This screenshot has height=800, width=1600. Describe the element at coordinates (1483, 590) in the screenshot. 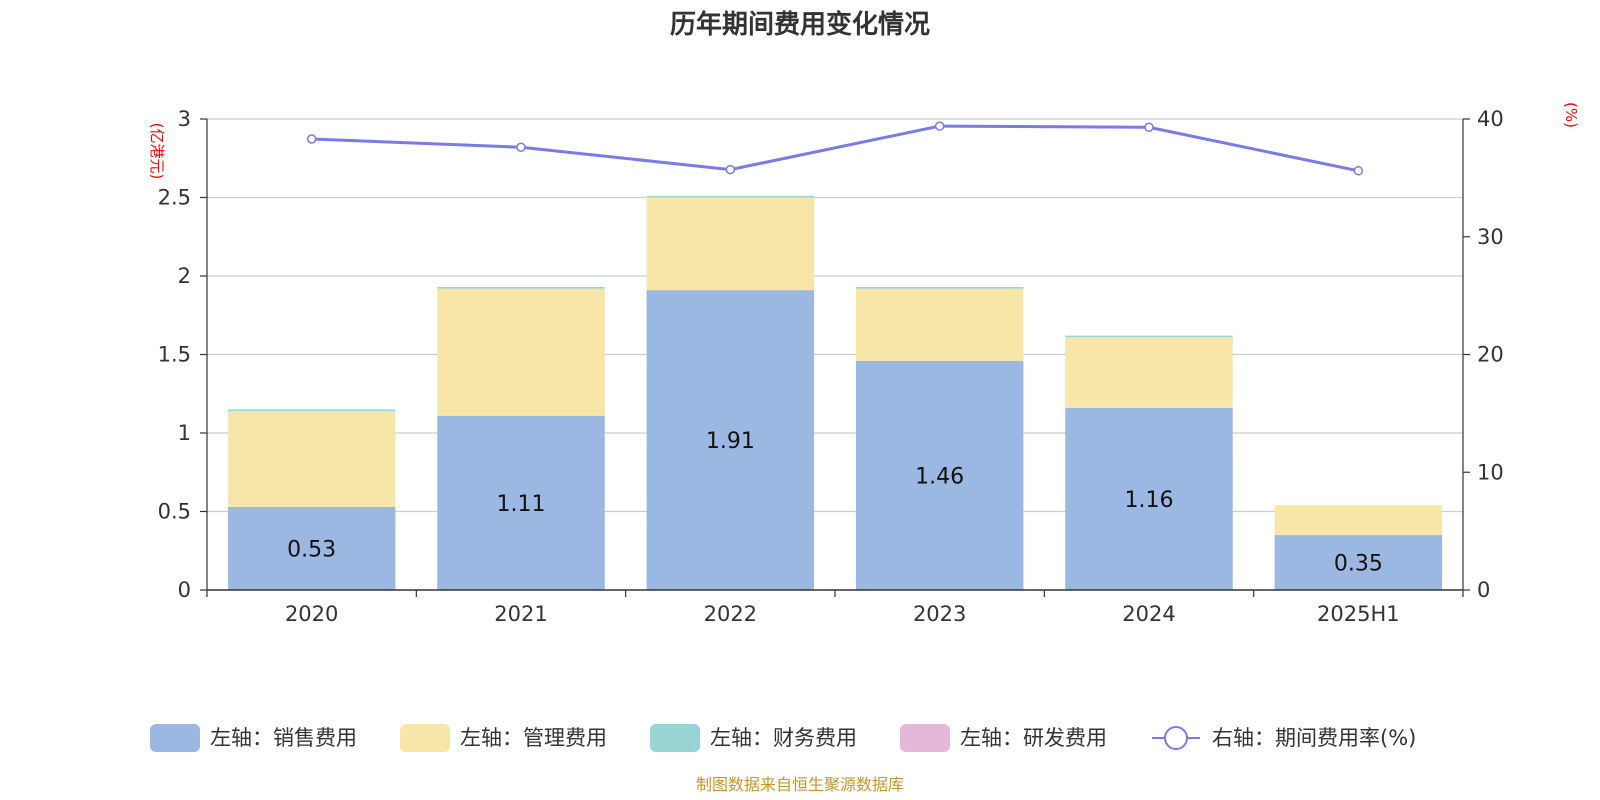

I see `y-right-tick-label: 0` at that location.